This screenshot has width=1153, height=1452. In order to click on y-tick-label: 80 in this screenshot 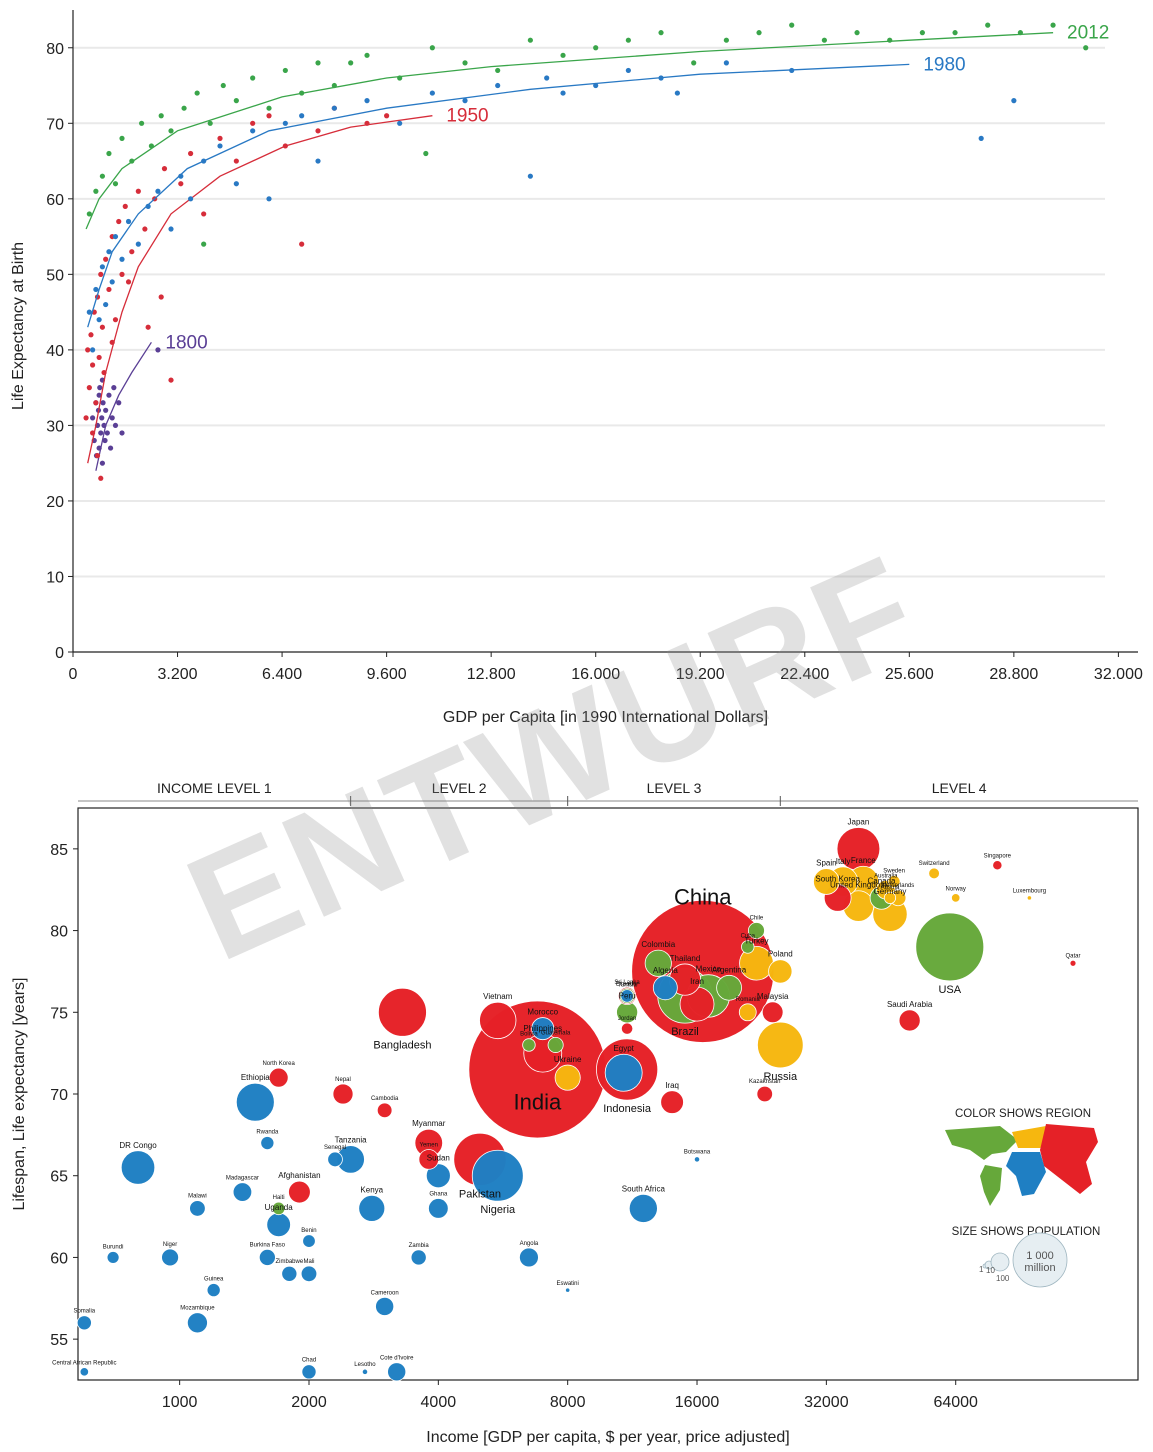, I will do `click(55, 49)`.